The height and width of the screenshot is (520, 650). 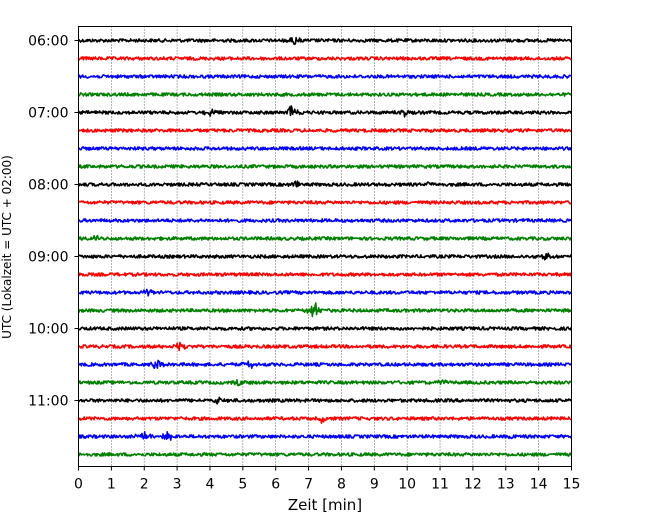 What do you see at coordinates (48, 114) in the screenshot?
I see `y-tick-label: 07:00` at bounding box center [48, 114].